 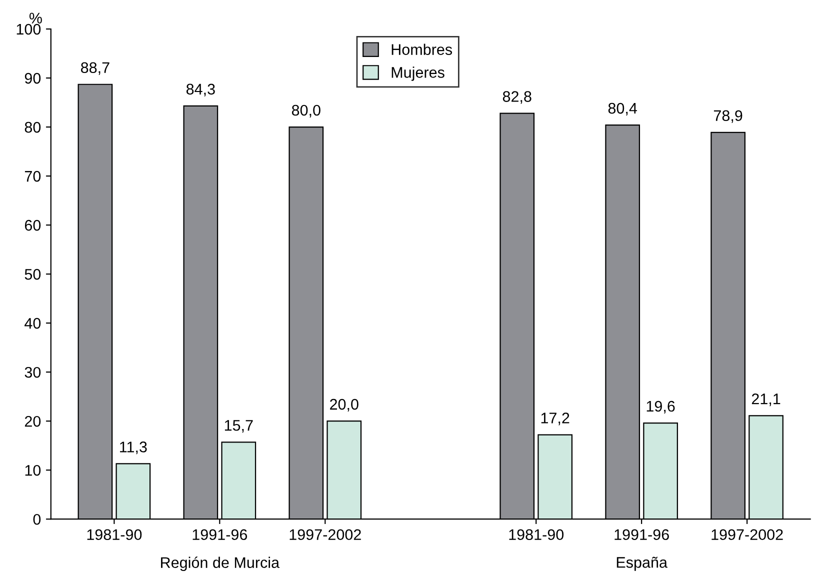 I want to click on y-tick-label: 40, so click(x=32, y=323).